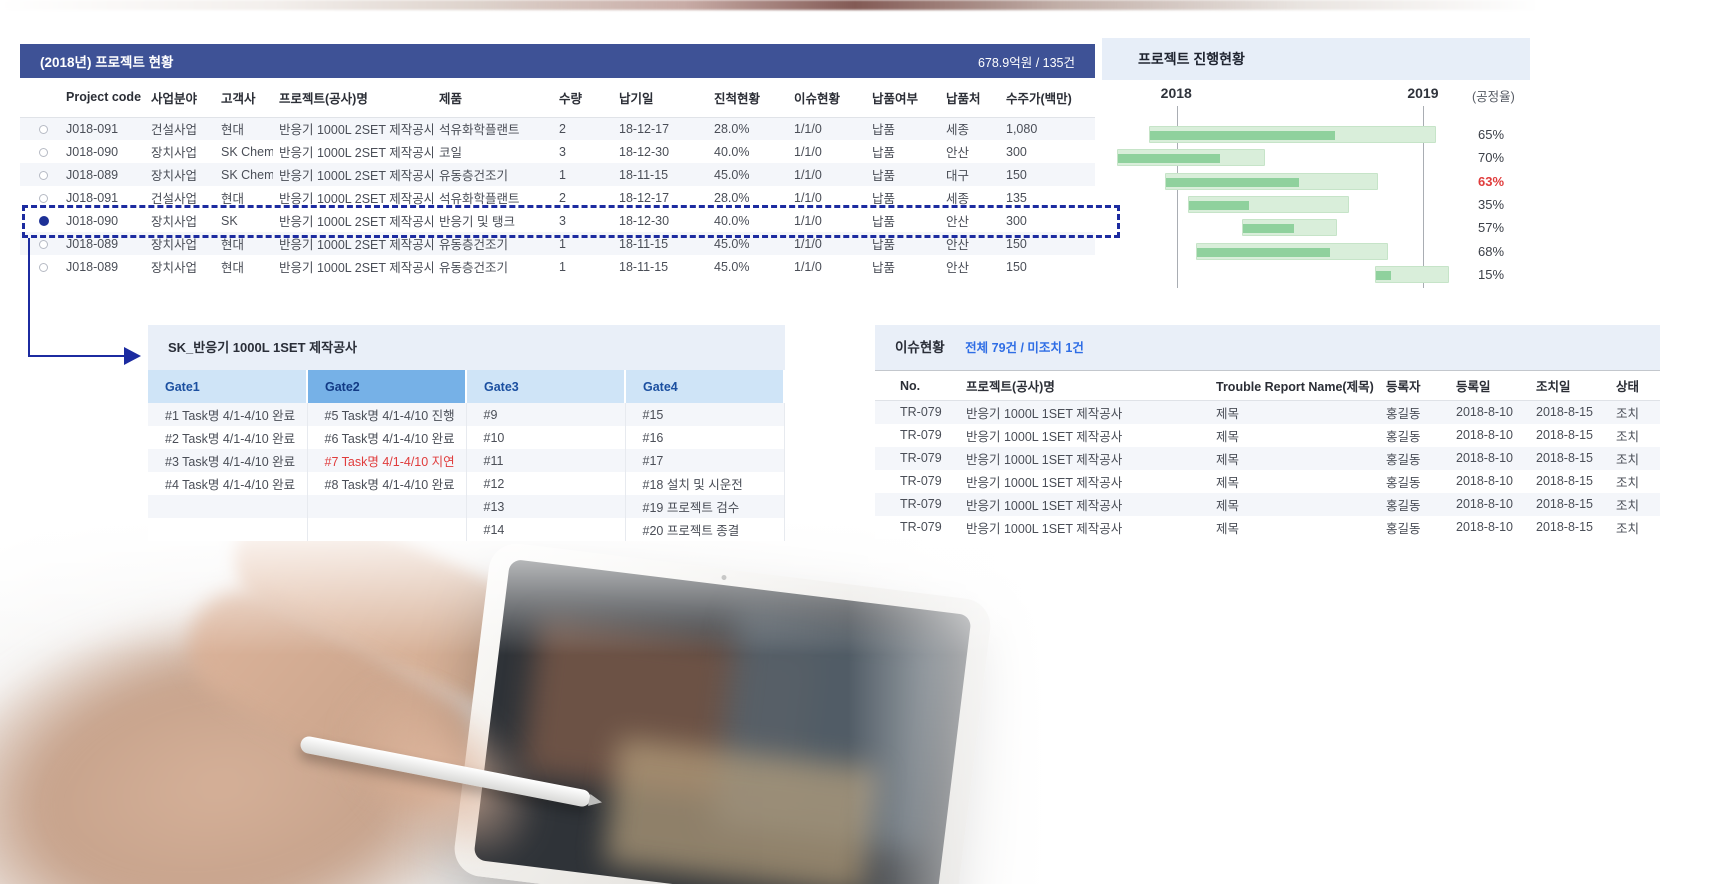 The image size is (1710, 884). What do you see at coordinates (1424, 197) in the screenshot?
I see `timeline-gridline` at bounding box center [1424, 197].